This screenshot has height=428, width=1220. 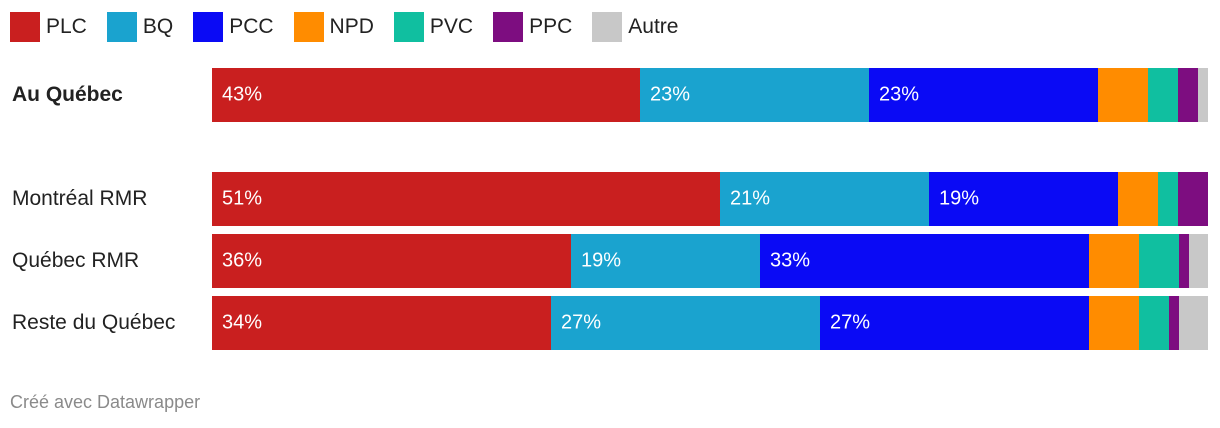 I want to click on legend-item-pvc: PVC, so click(x=433, y=27).